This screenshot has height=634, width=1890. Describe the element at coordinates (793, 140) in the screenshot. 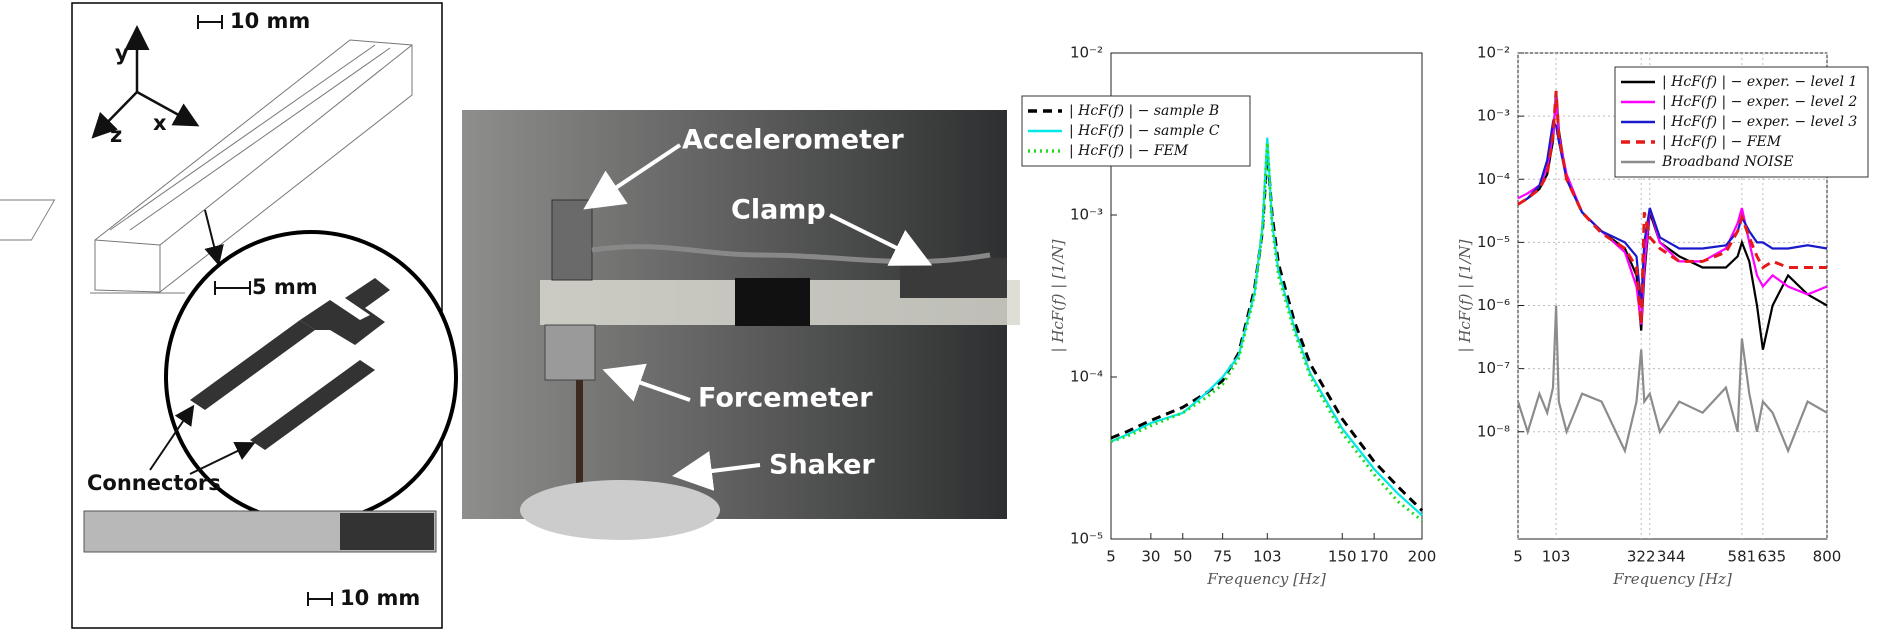

I see `photo-label: Accelerometer` at that location.